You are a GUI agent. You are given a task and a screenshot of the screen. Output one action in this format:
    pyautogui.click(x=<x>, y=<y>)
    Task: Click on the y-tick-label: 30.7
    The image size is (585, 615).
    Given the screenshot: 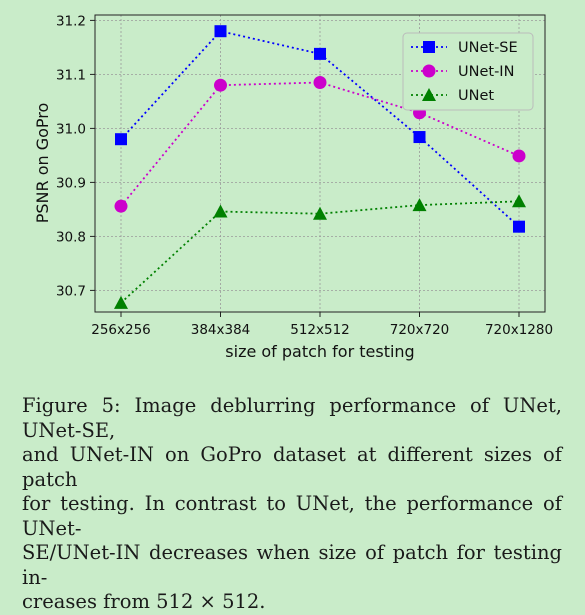 What is the action you would take?
    pyautogui.click(x=71, y=291)
    